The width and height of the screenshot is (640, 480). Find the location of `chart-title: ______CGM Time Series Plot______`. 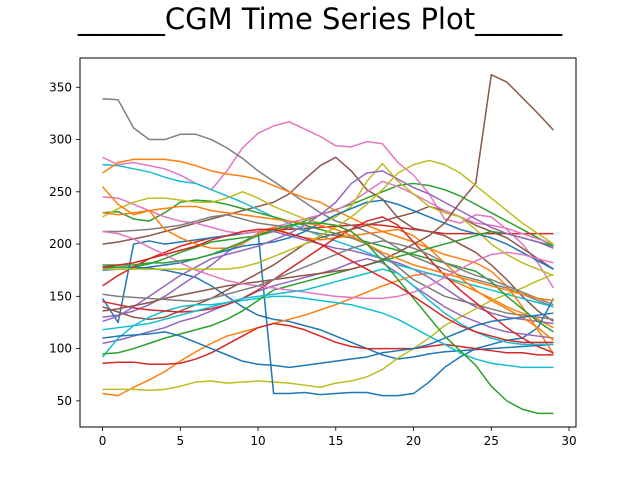

chart-title: ______CGM Time Series Plot______ is located at coordinates (320, 19).